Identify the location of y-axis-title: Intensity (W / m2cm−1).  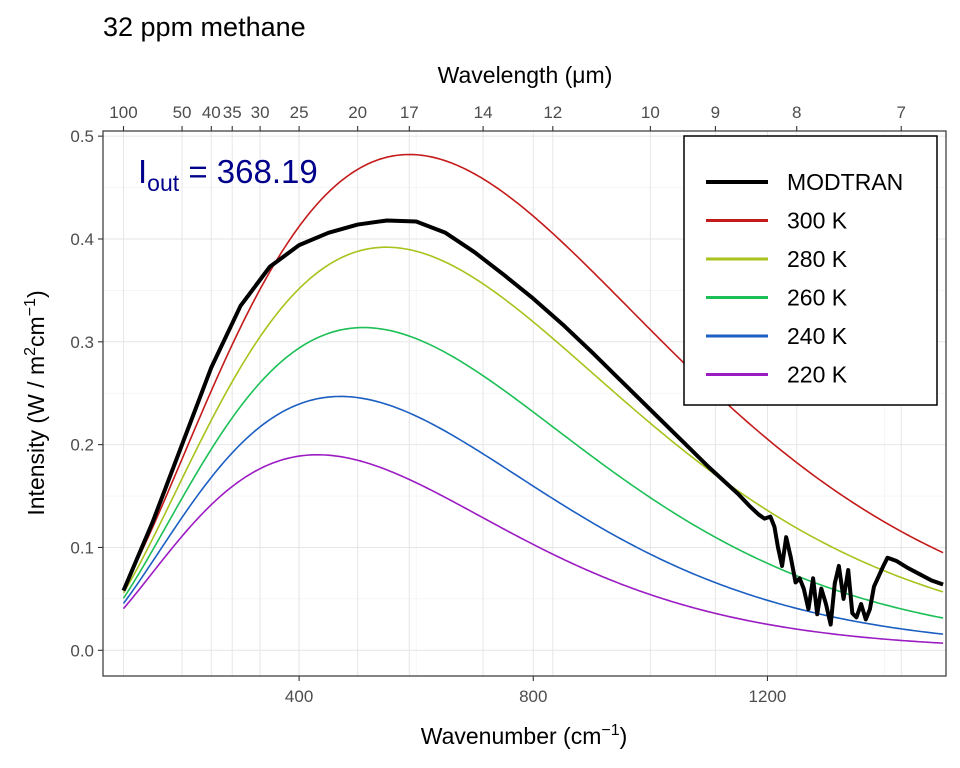
(35, 402).